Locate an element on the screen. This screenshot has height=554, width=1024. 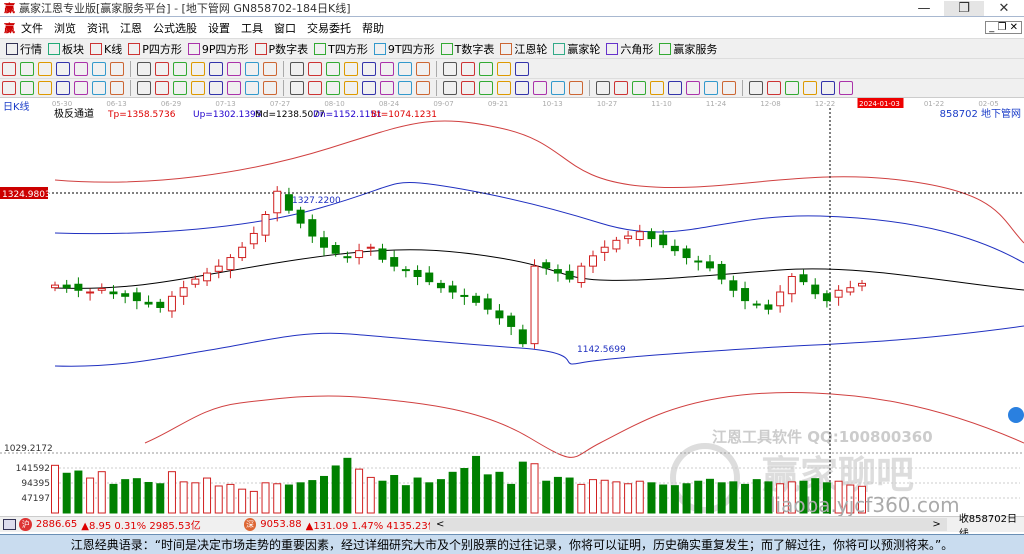
pen-icon is located at coordinates (9, 88).